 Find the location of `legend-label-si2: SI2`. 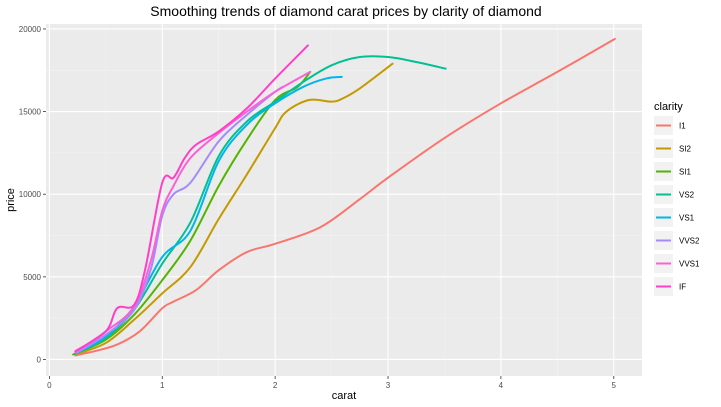

legend-label-si2: SI2 is located at coordinates (685, 149).